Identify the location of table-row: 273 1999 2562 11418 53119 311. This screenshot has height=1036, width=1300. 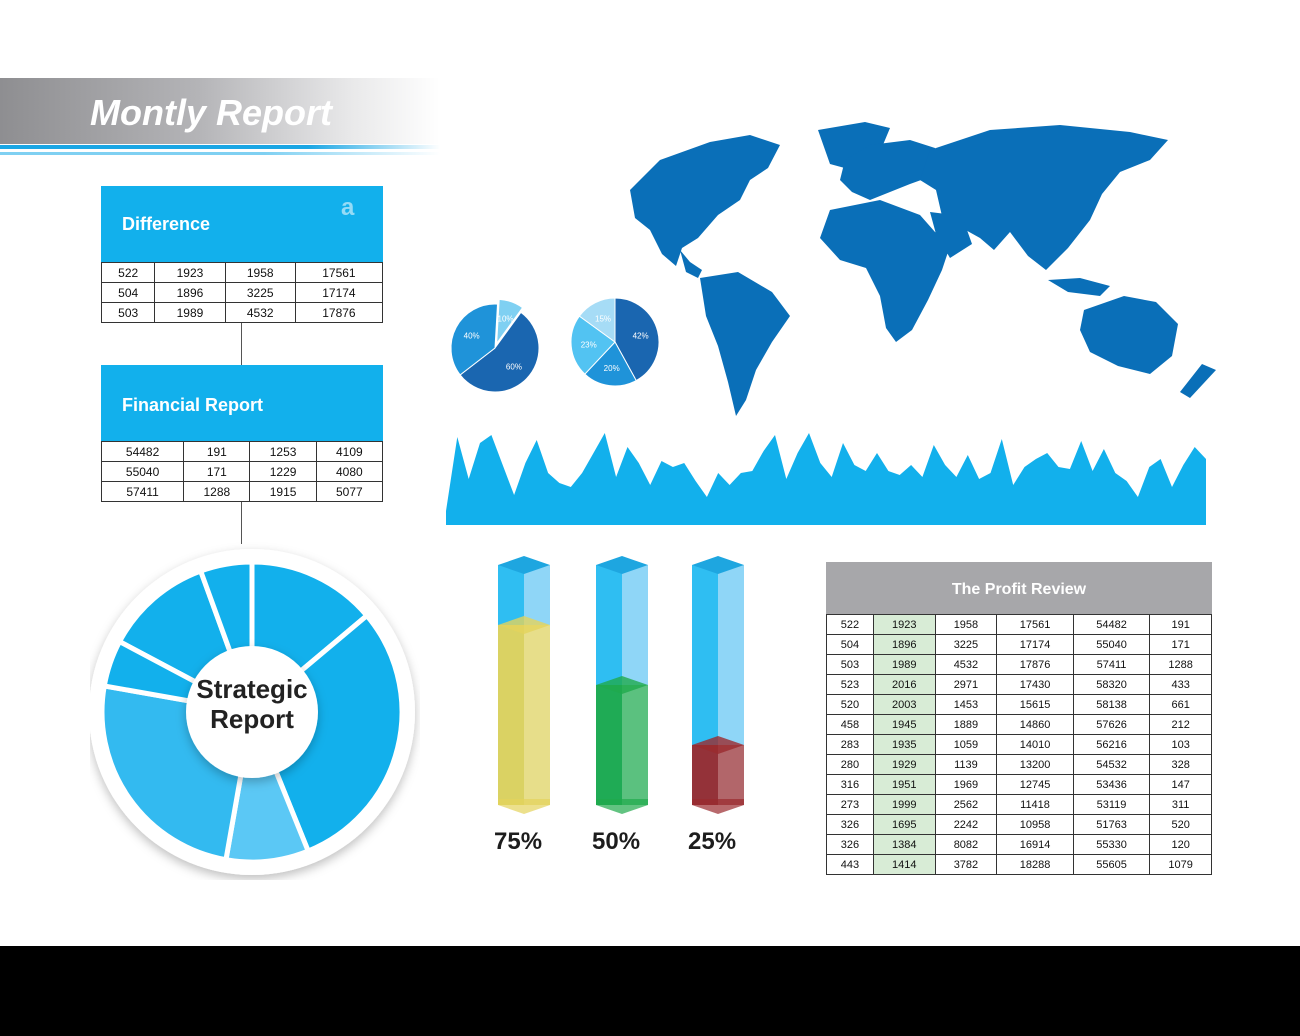
(1019, 804).